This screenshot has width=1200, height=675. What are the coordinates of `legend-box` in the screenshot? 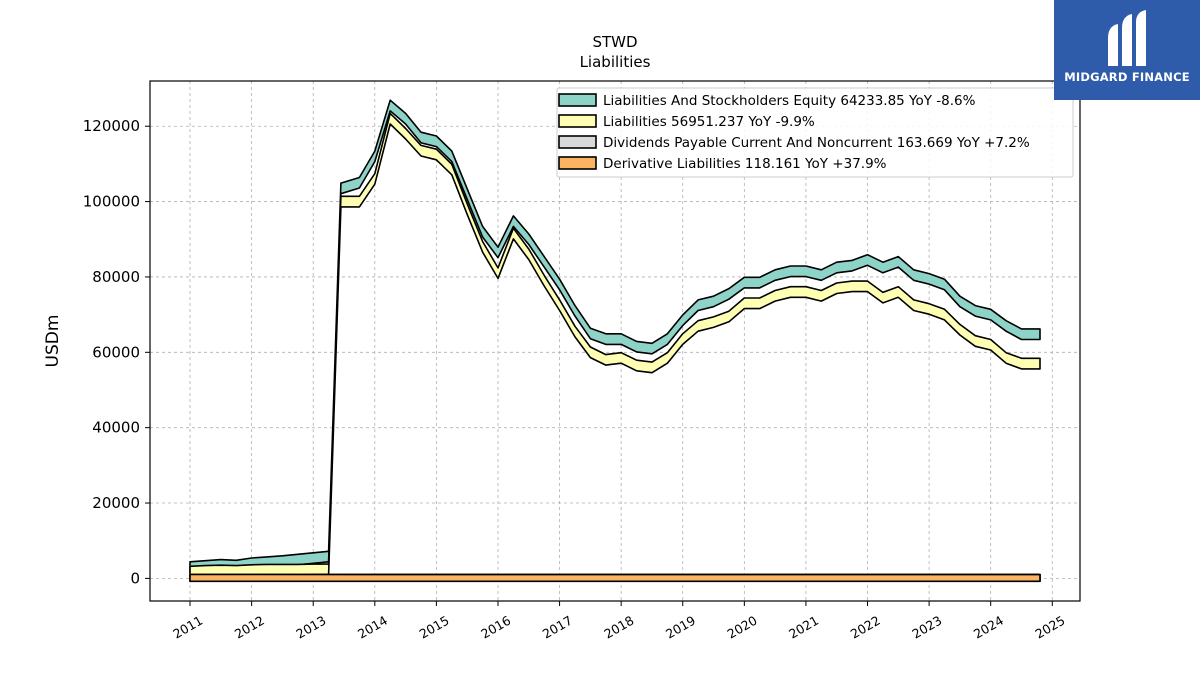 It's located at (815, 132).